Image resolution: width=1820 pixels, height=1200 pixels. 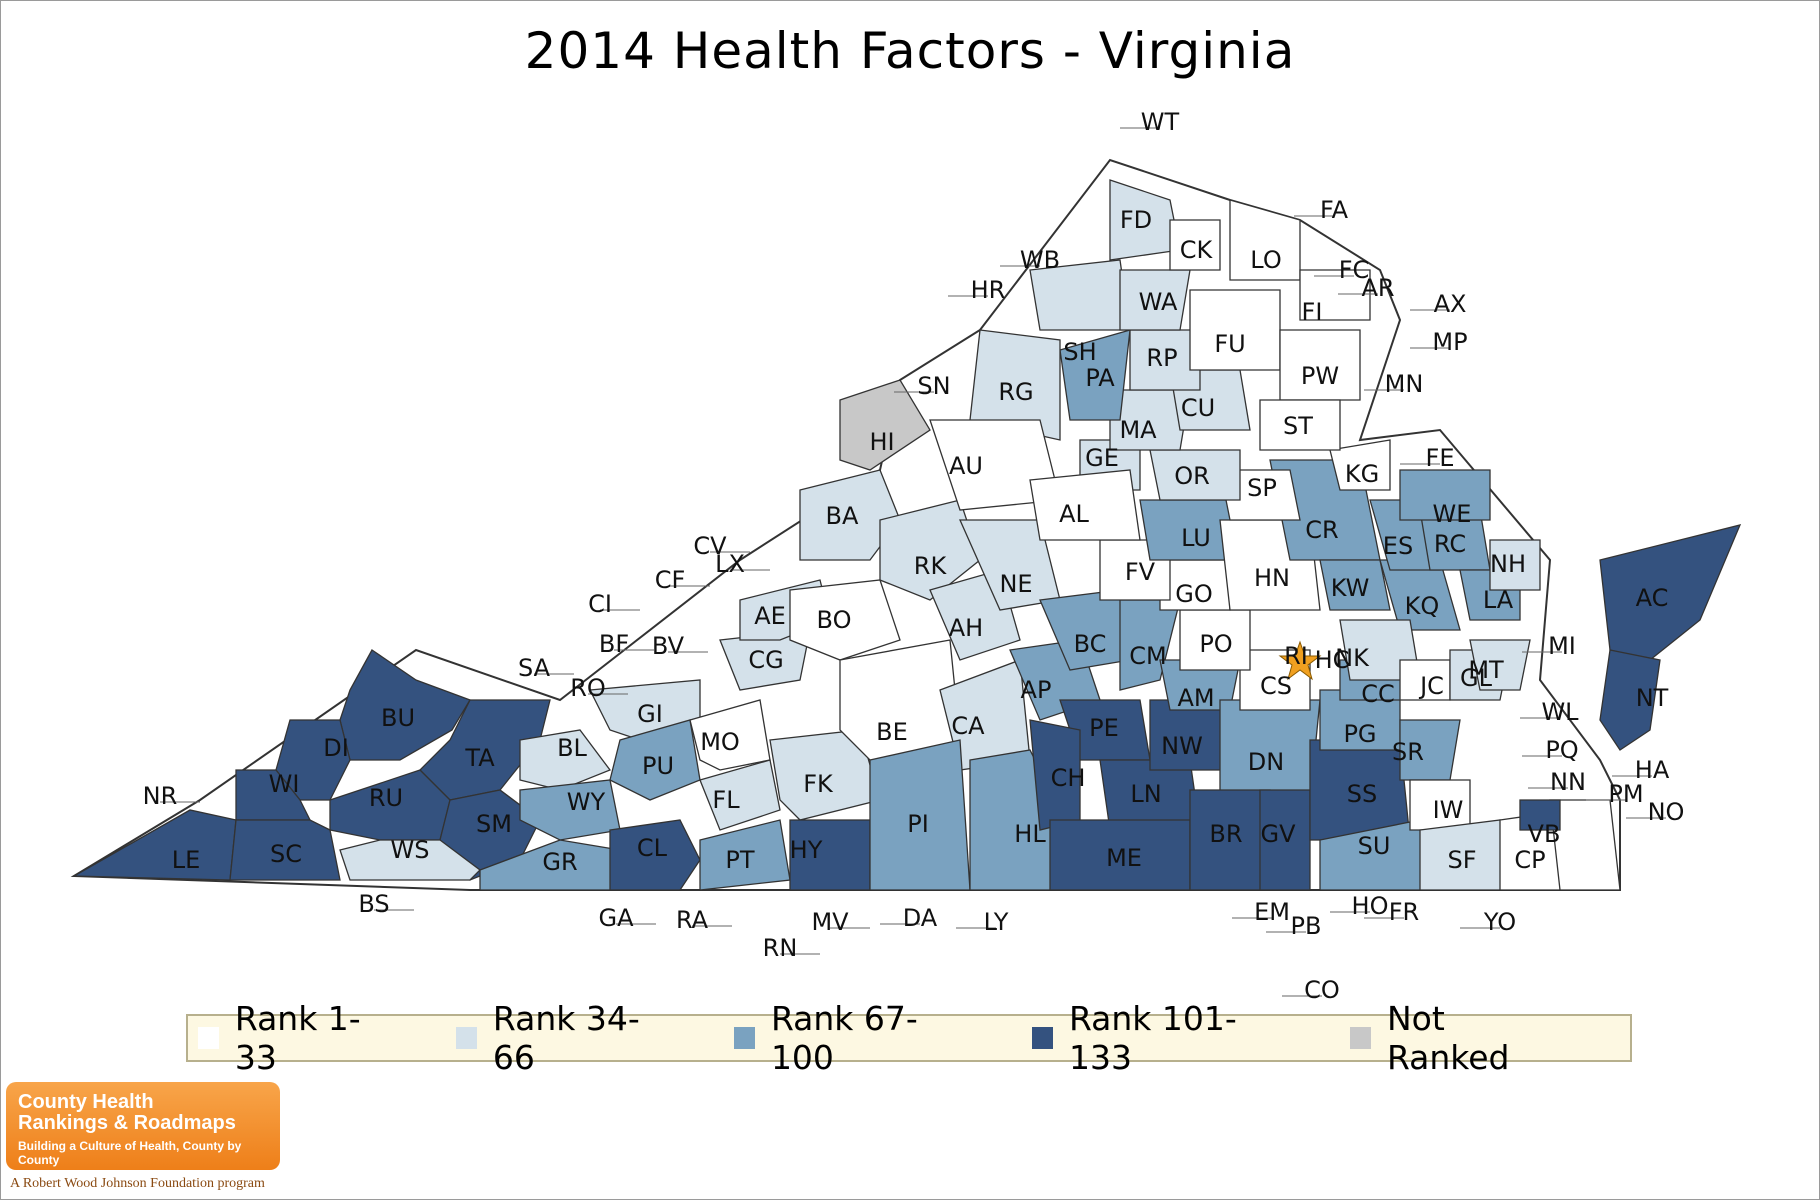 I want to click on legend-item-rank-1-33: Rank 1-33, so click(x=296, y=1038).